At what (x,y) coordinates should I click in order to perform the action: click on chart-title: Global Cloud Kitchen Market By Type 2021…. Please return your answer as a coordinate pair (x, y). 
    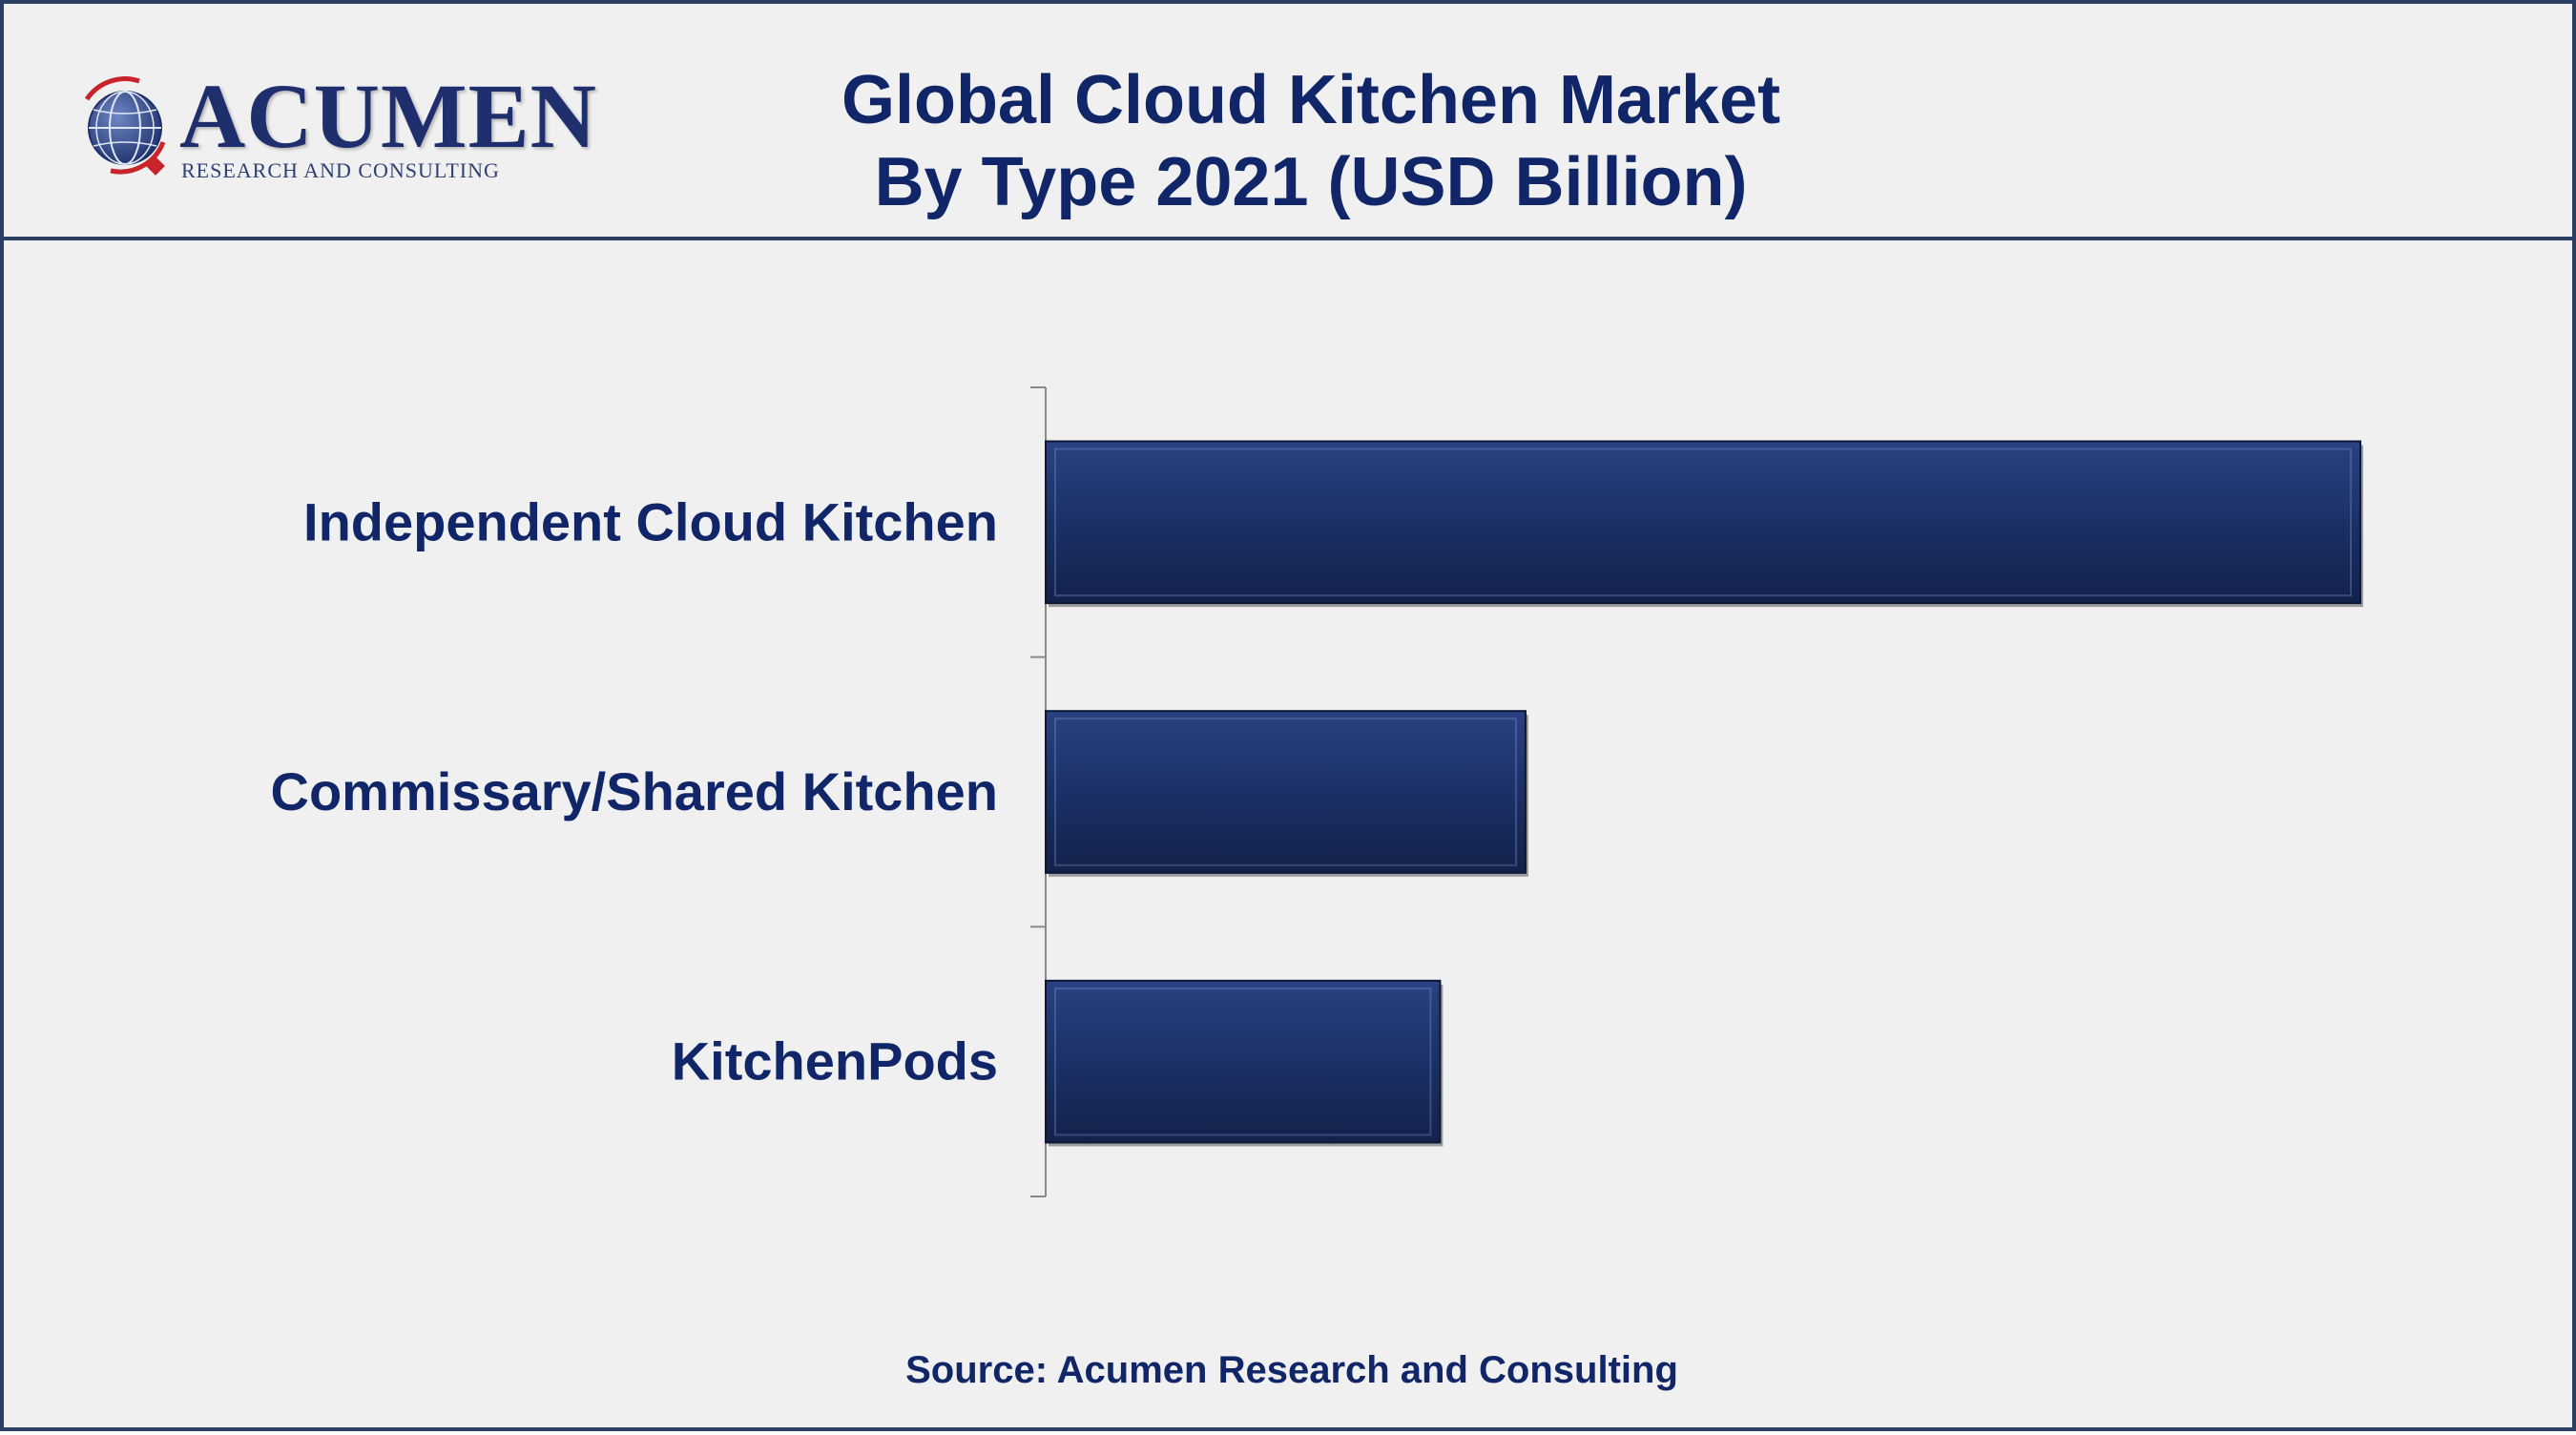
    Looking at the image, I should click on (1311, 141).